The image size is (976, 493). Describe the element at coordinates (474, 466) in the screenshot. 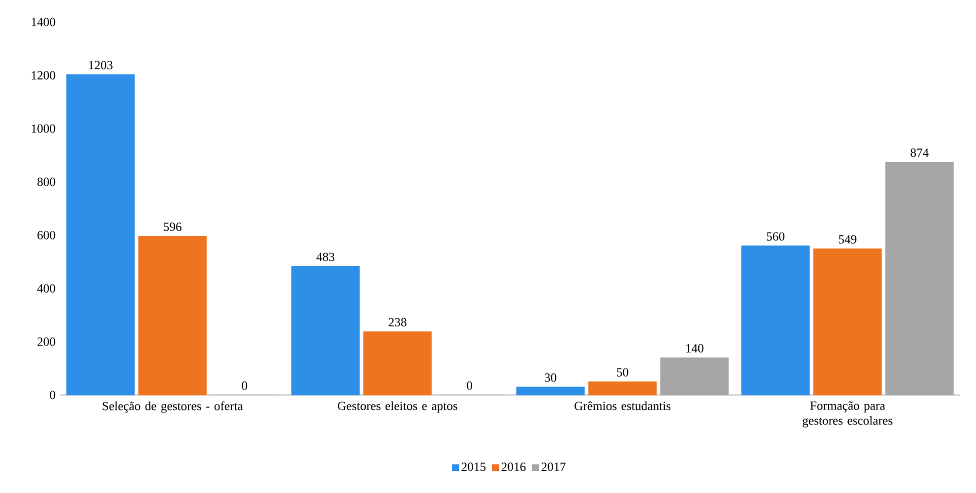

I see `legend-label: 2015` at that location.